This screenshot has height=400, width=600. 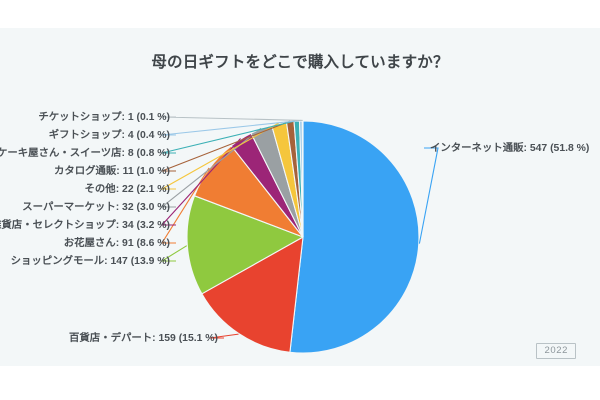 What do you see at coordinates (127, 188) in the screenshot?
I see `slice-label: その他: 22 (2.1 %)` at bounding box center [127, 188].